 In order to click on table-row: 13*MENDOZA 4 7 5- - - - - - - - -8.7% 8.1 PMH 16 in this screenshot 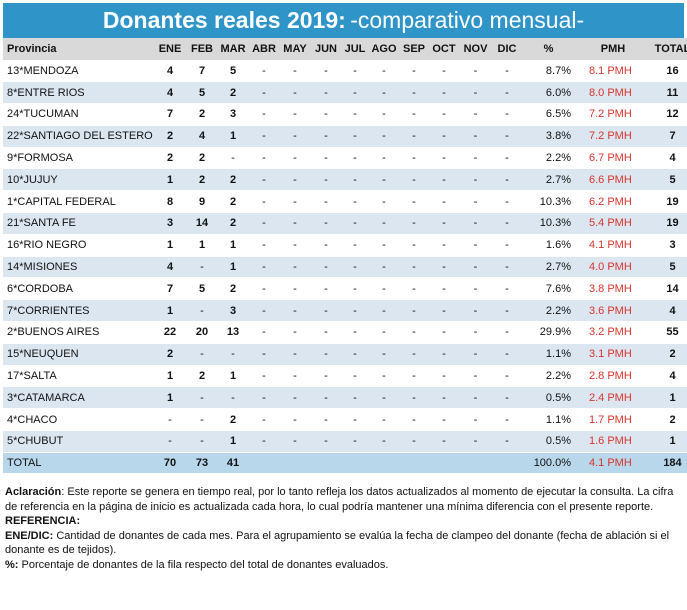, I will do `click(345, 71)`.